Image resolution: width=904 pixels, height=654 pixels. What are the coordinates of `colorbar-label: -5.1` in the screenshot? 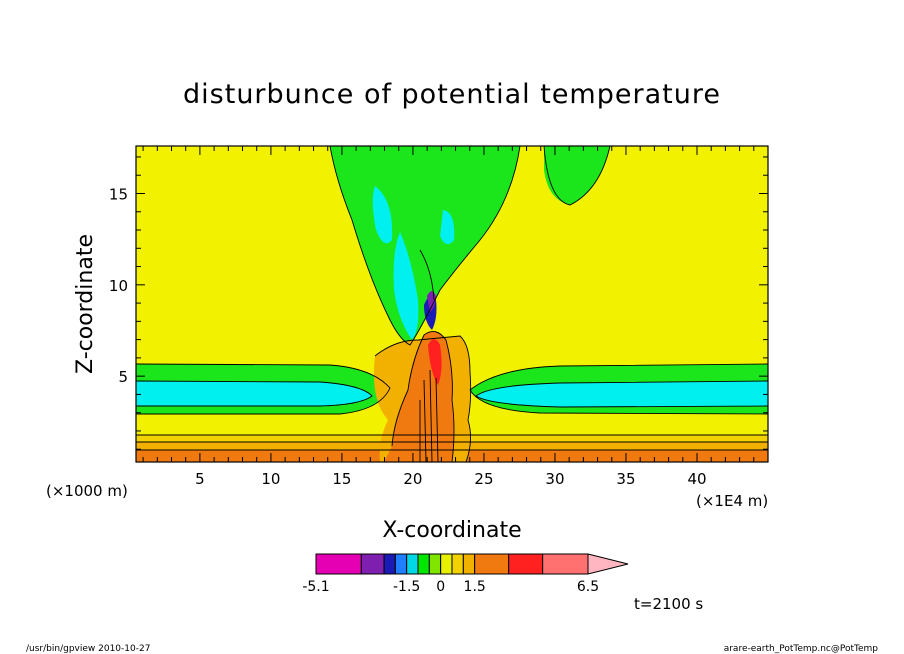 It's located at (315, 587).